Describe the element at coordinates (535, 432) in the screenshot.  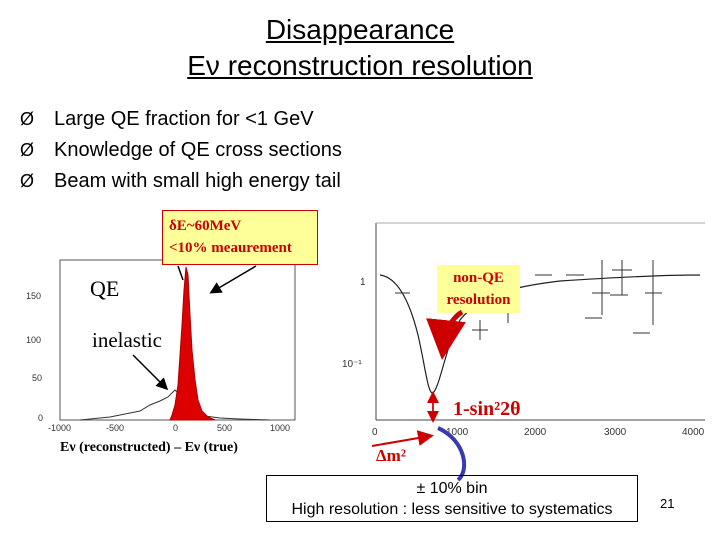
I see `x-tick: 2000` at that location.